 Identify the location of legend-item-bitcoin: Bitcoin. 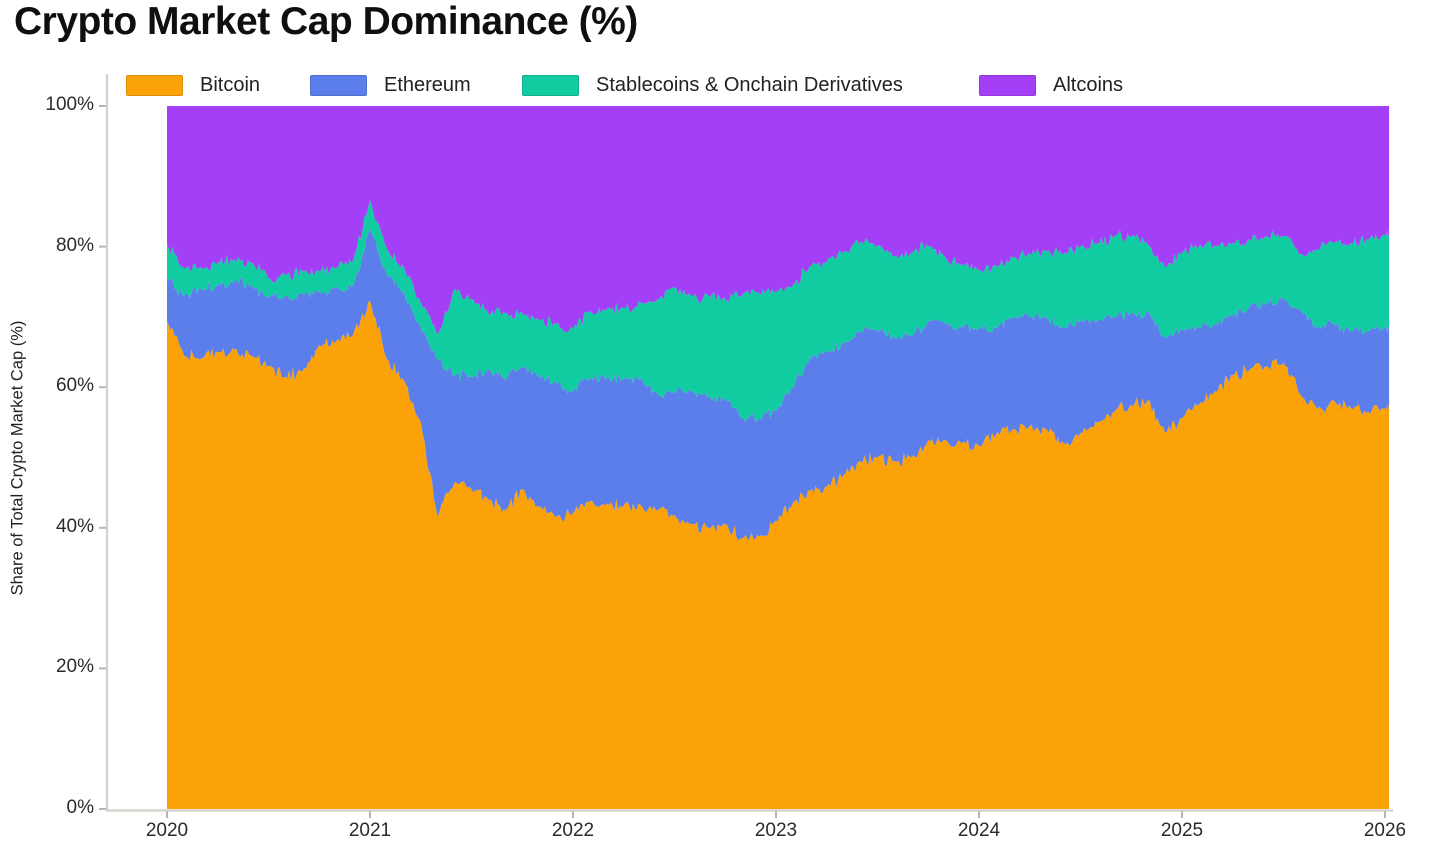
(193, 85).